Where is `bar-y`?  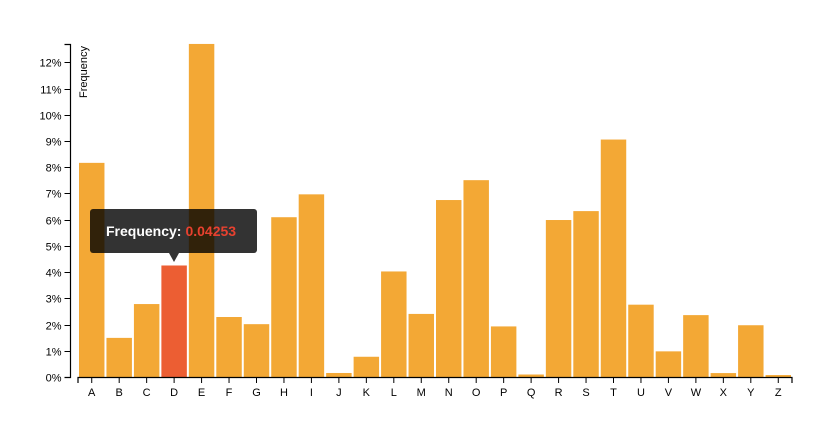
bar-y is located at coordinates (751, 351).